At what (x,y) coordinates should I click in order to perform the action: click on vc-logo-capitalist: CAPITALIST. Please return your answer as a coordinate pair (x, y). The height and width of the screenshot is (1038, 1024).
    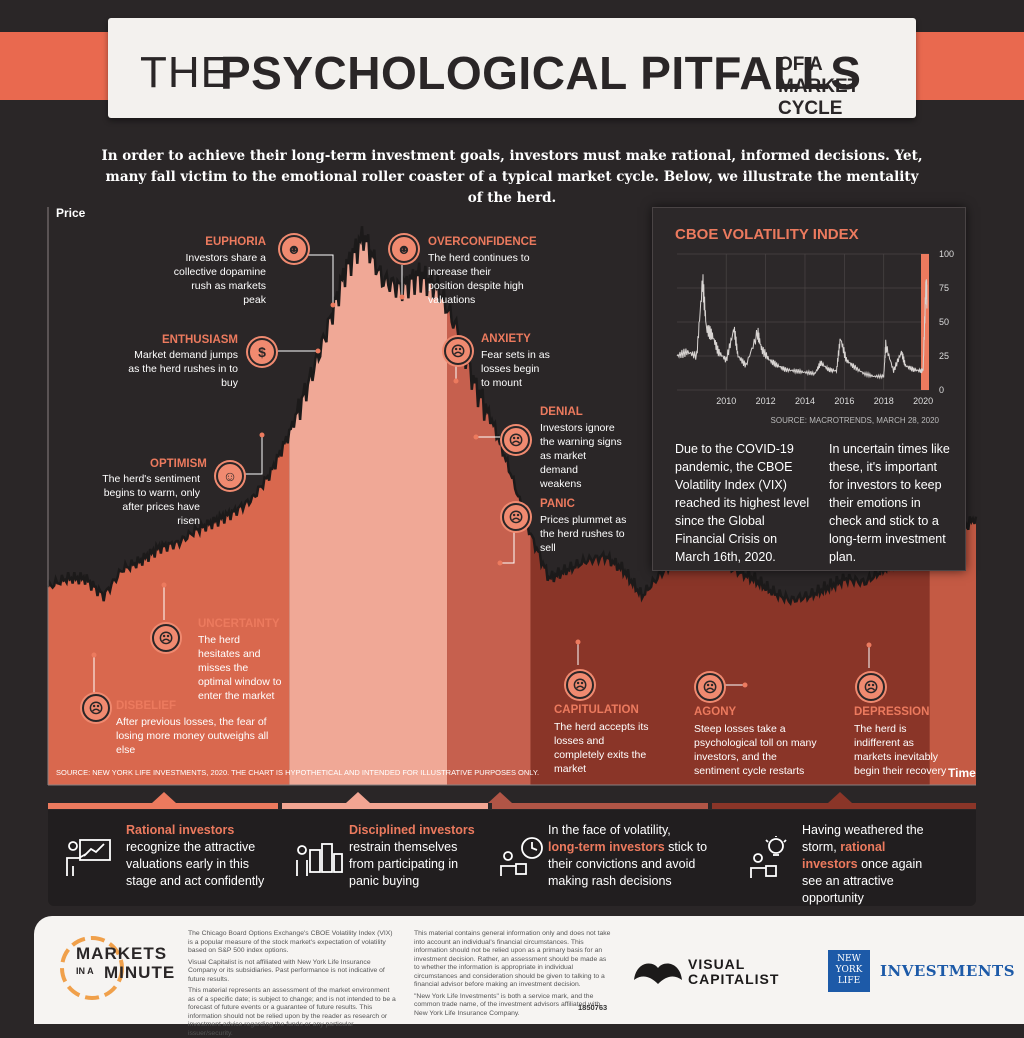
    Looking at the image, I should click on (734, 979).